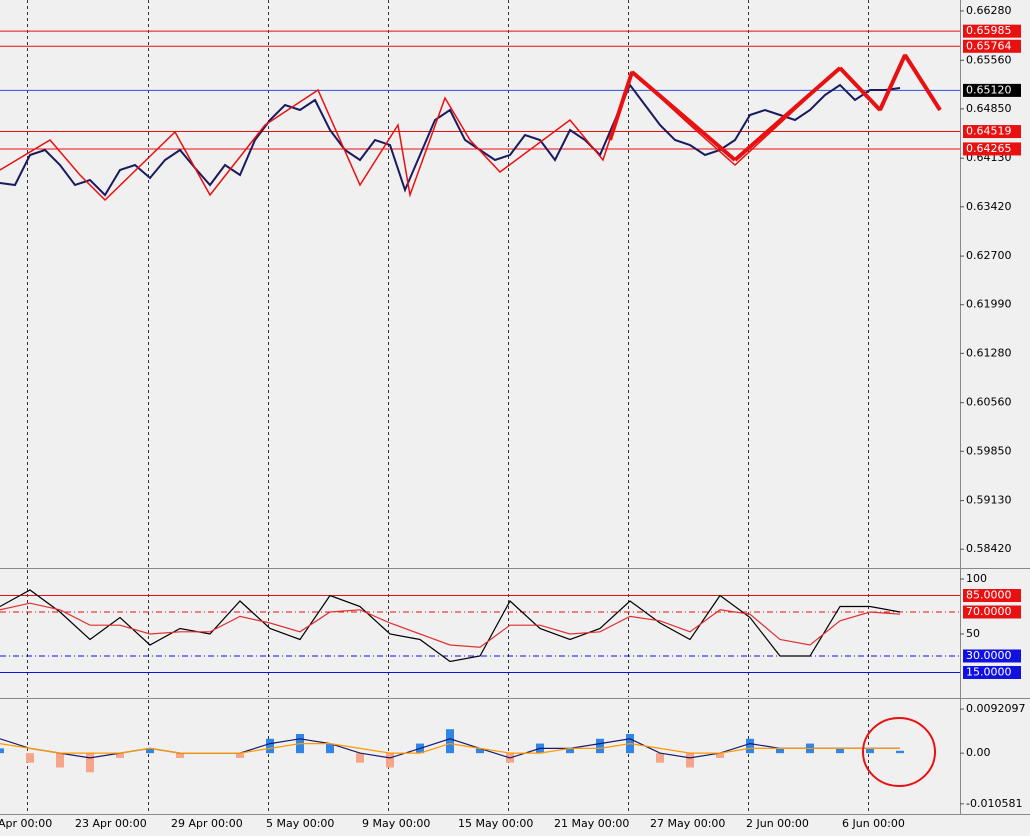  I want to click on time-label: Apr 00:00, so click(26, 823).